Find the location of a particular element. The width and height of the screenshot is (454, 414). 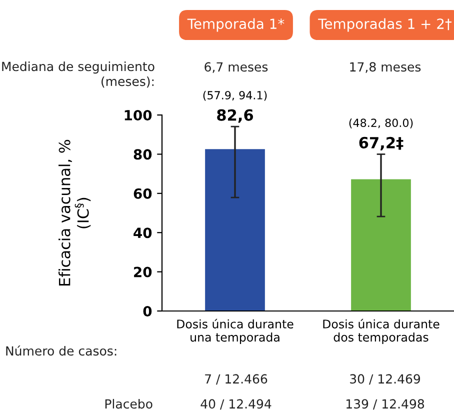

y-tick-label: 100 is located at coordinates (138, 115).